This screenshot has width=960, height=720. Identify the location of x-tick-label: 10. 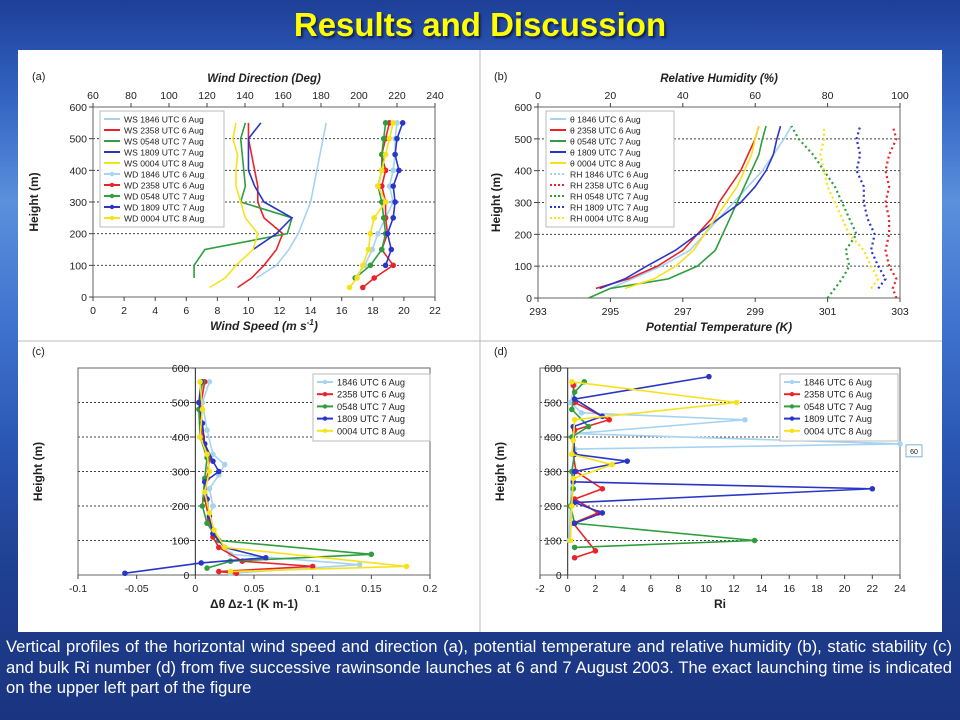
(706, 589).